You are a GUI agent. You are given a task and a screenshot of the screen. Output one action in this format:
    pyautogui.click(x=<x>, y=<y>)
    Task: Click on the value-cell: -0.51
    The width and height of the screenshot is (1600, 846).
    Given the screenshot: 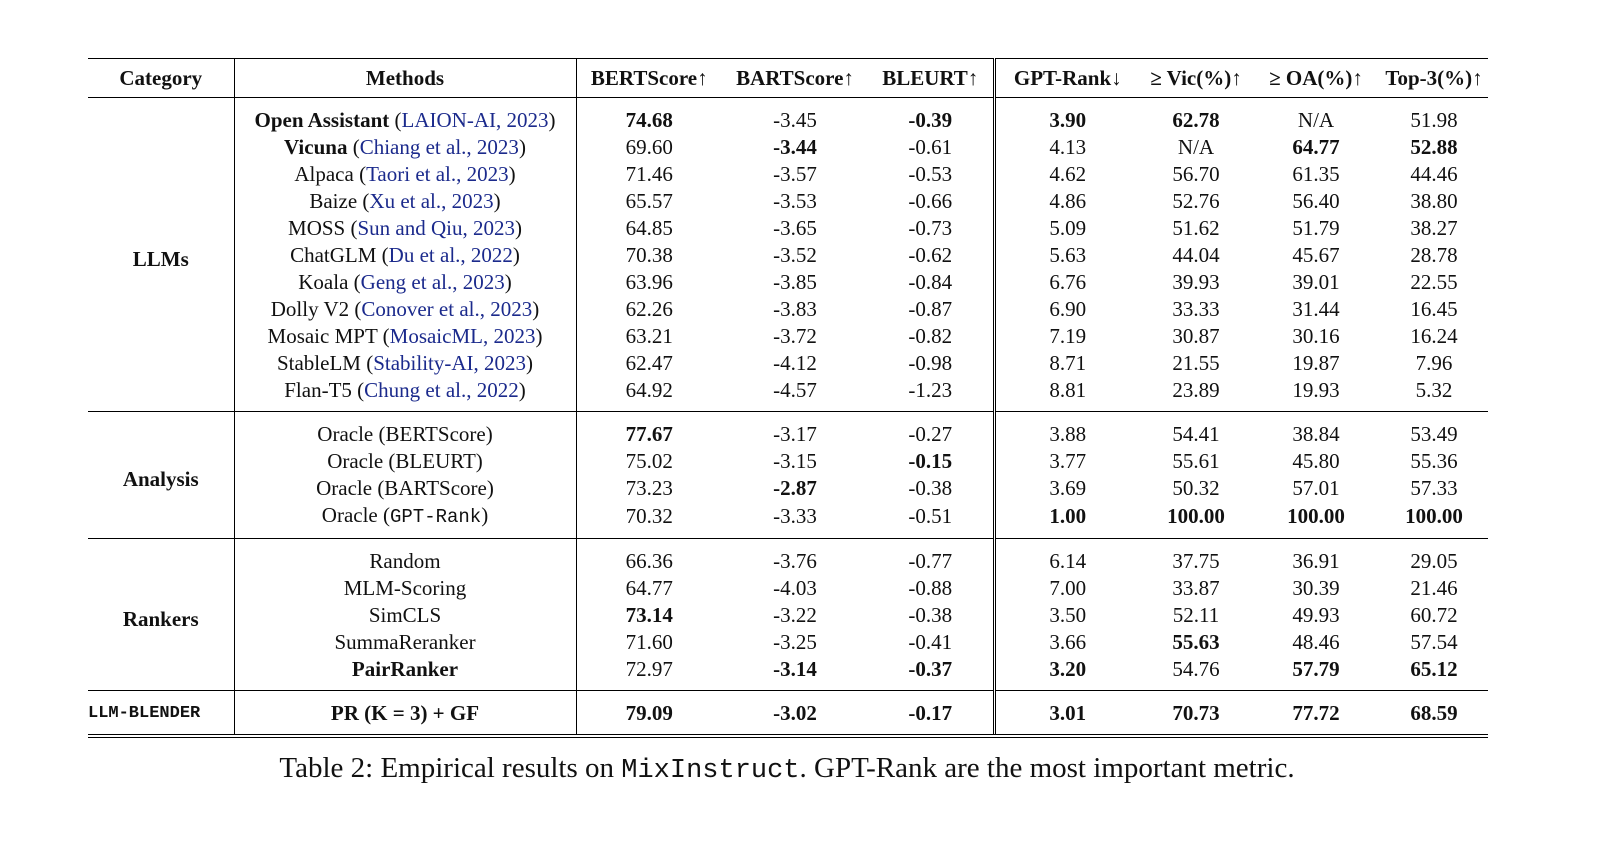 What is the action you would take?
    pyautogui.click(x=932, y=520)
    